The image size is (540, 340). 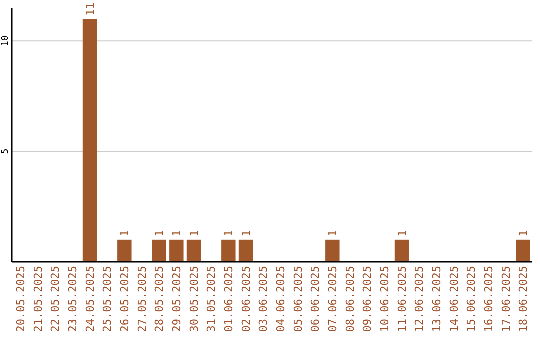 What do you see at coordinates (471, 299) in the screenshot?
I see `x-tick-label: 15.06.2025` at bounding box center [471, 299].